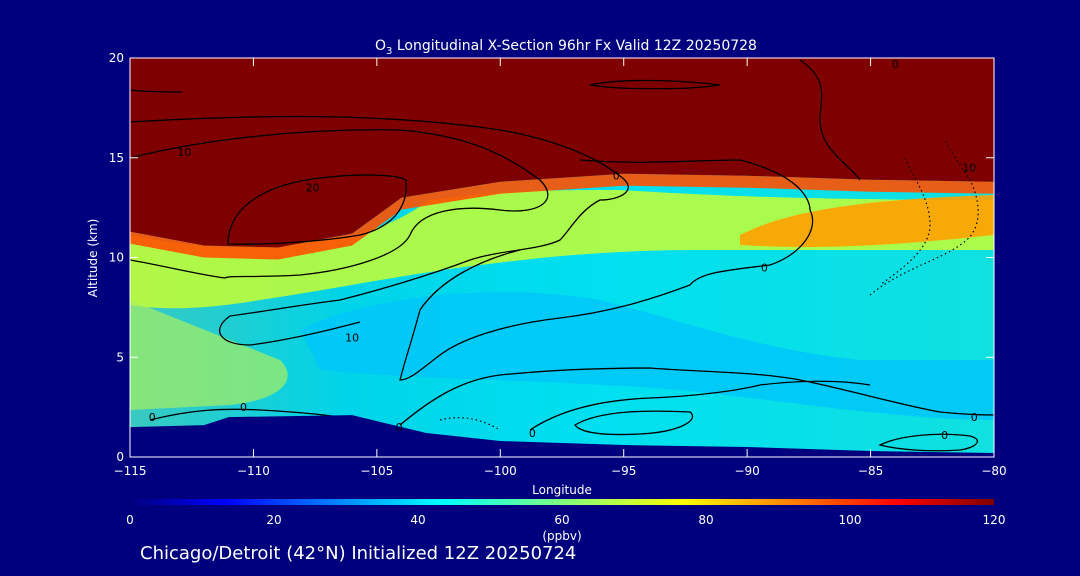 This screenshot has height=576, width=1080. Describe the element at coordinates (867, 221) in the screenshot. I see `orange-ozone-patch` at that location.